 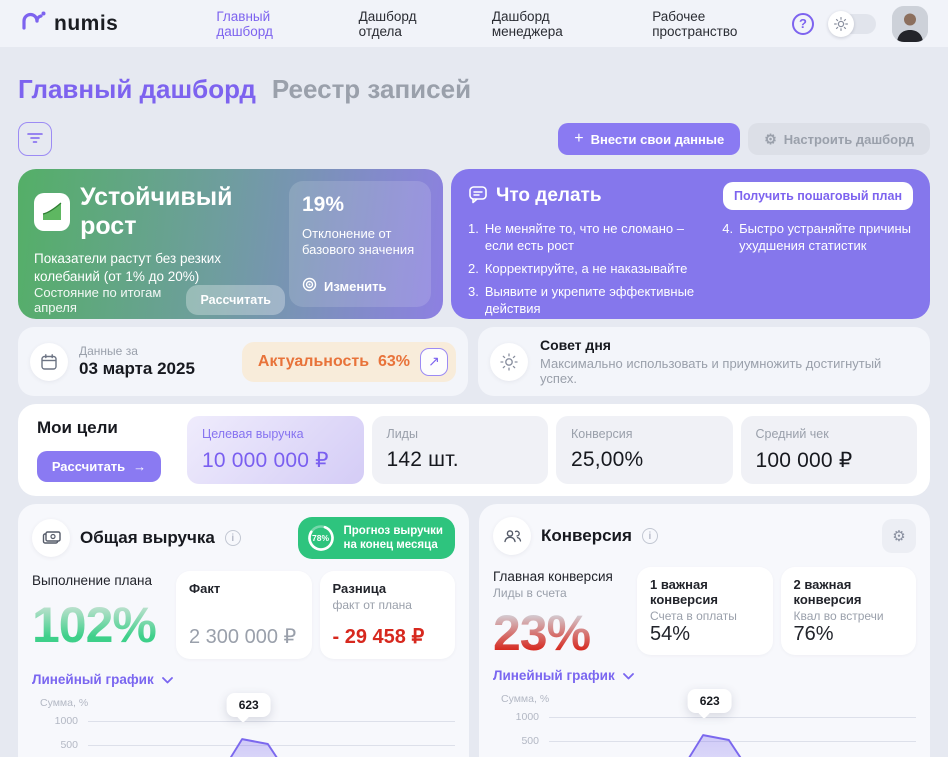 I want to click on deviation-edit-button: Изменить, so click(x=360, y=286).